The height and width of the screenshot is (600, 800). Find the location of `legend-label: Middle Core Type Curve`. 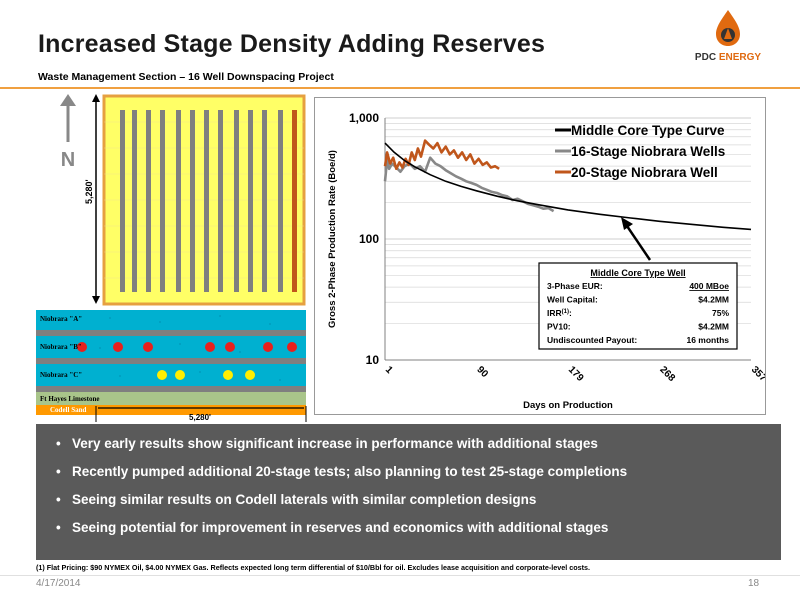

legend-label: Middle Core Type Curve is located at coordinates (648, 130).